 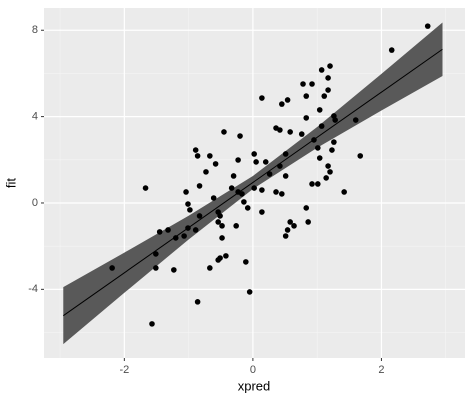 I want to click on y-tick-label: 4, so click(x=35, y=117).